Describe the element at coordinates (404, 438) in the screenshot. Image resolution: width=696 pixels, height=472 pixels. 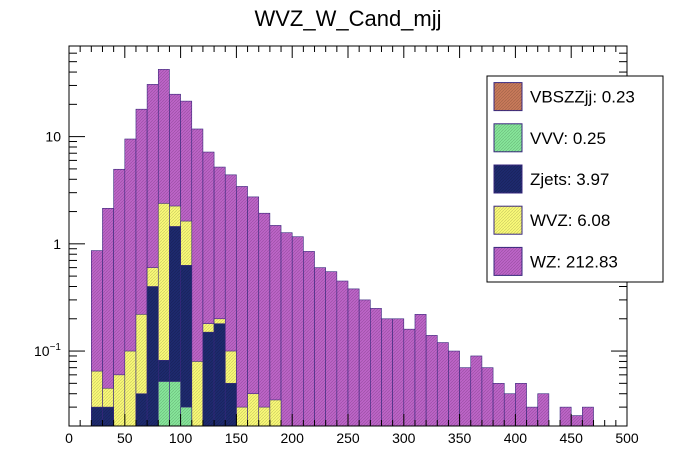
I see `x-tick-label: 300` at that location.